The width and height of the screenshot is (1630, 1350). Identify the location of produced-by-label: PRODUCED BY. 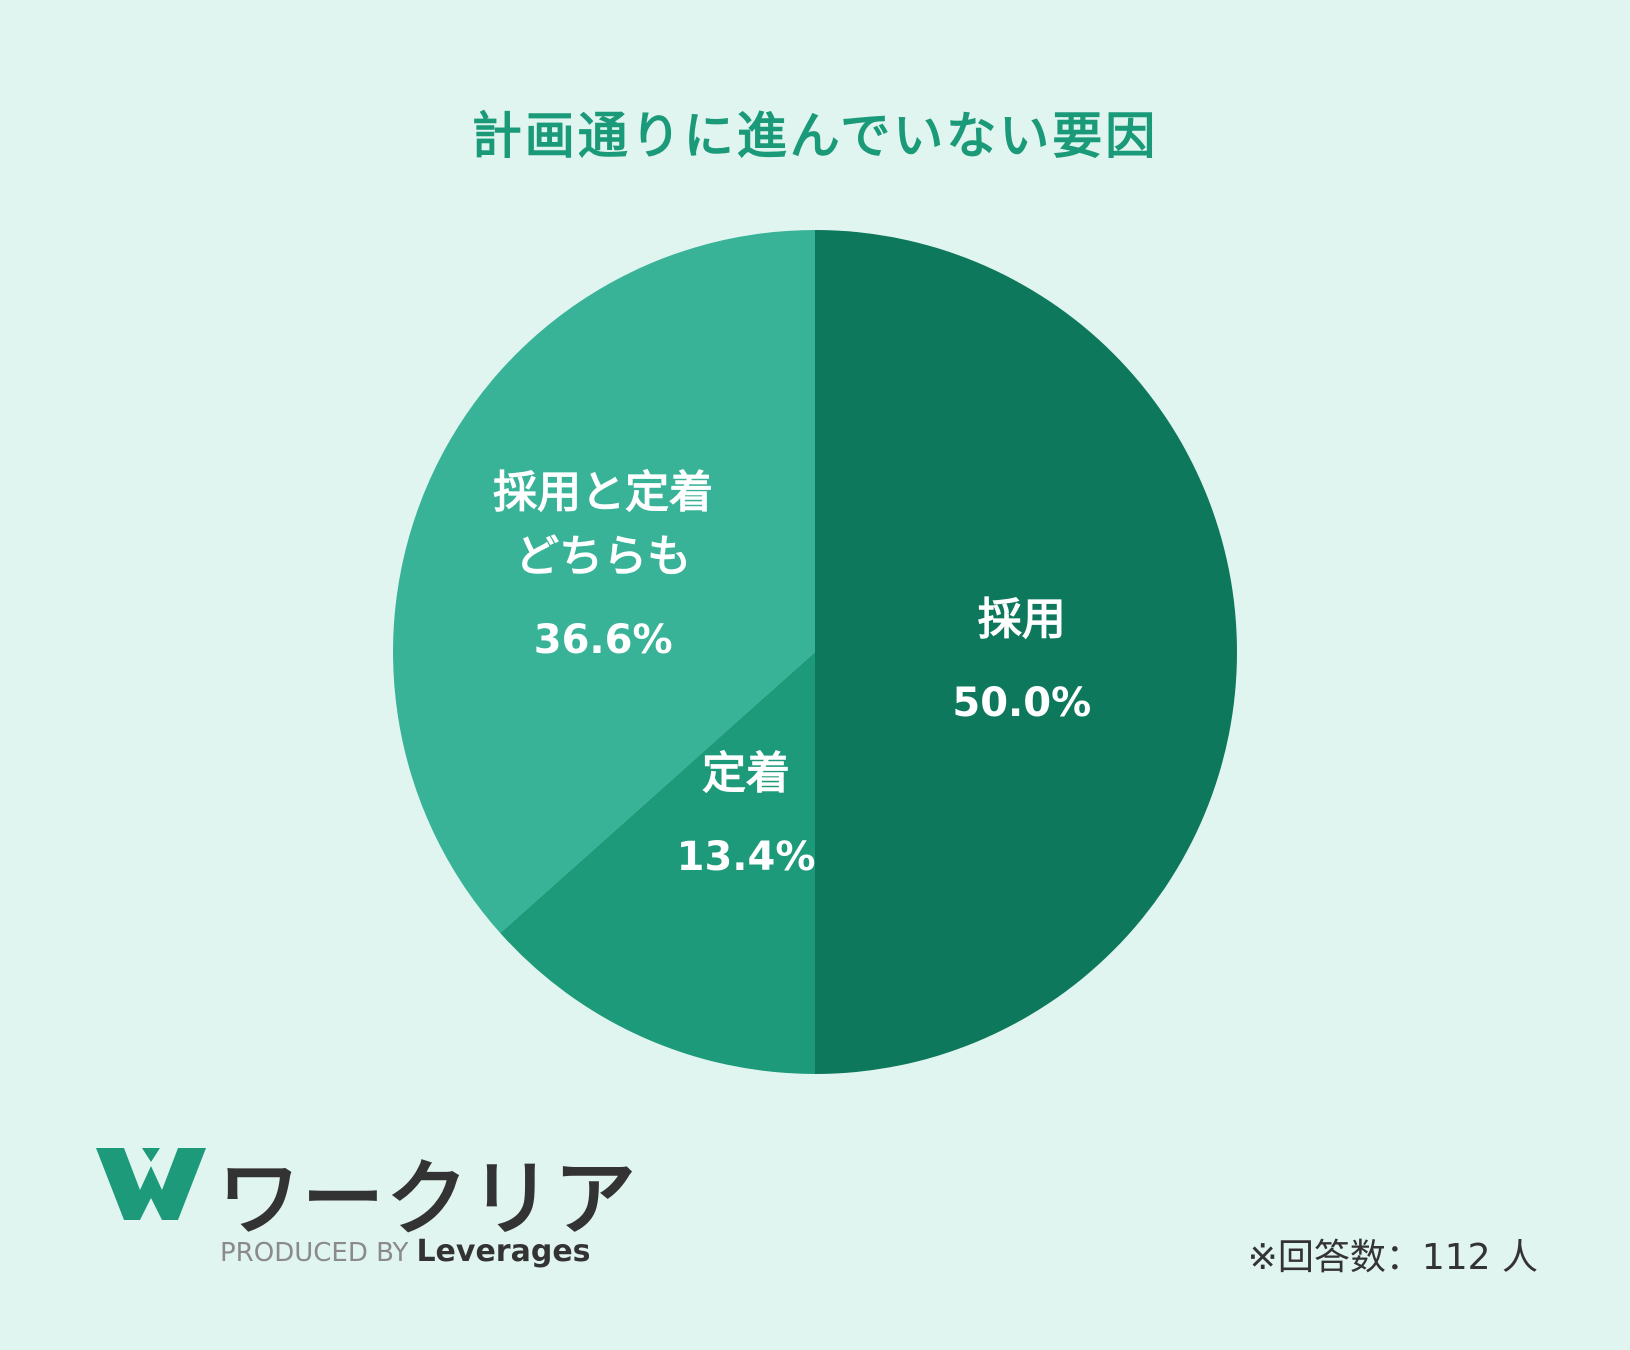
(314, 1253).